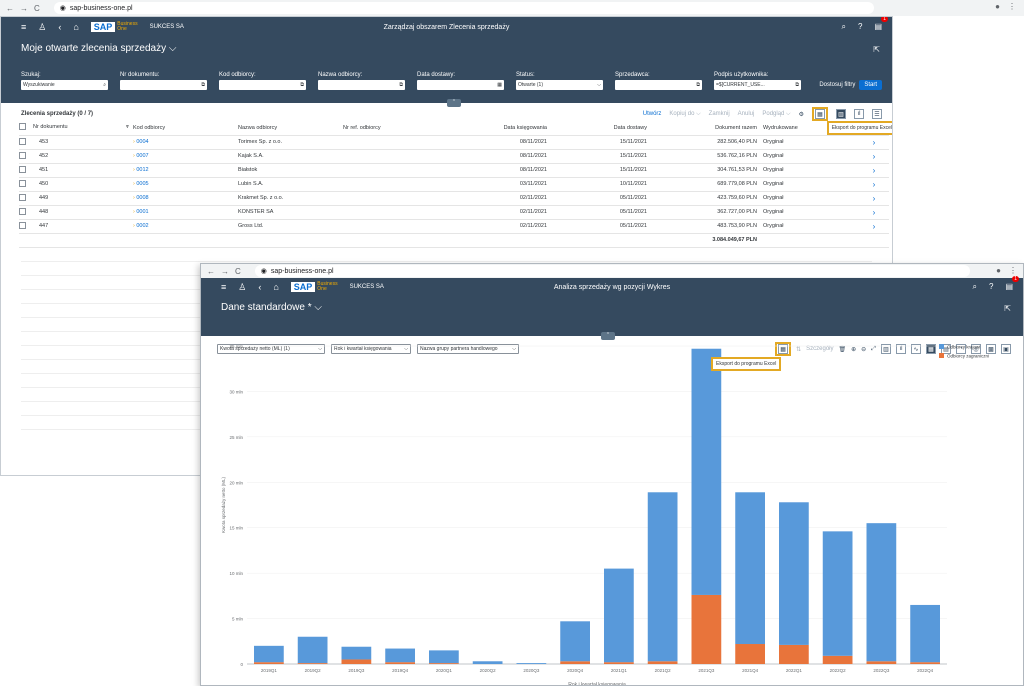 This screenshot has width=1024, height=686. Describe the element at coordinates (185, 212) in the screenshot. I see `cell-kod: › 0001` at that location.